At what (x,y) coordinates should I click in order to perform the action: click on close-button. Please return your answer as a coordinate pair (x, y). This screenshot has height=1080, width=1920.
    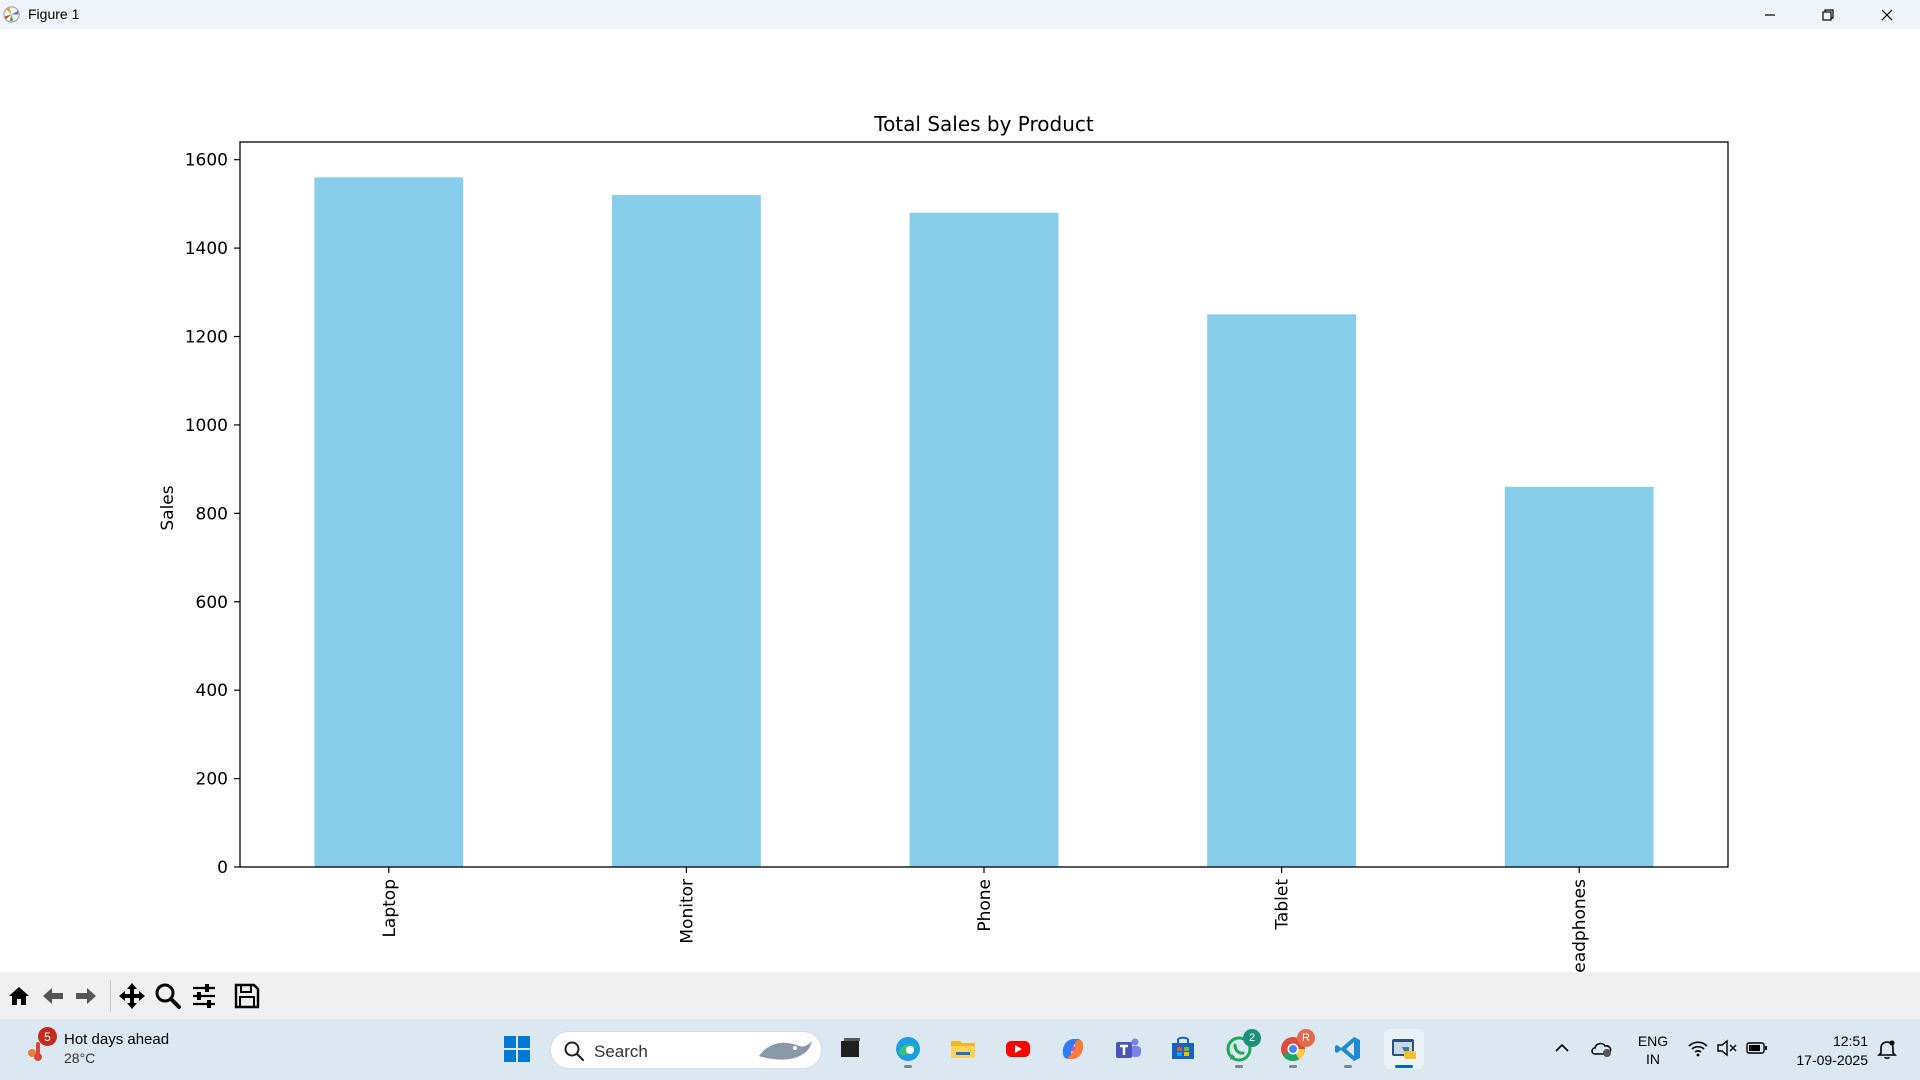
    Looking at the image, I should click on (1887, 14).